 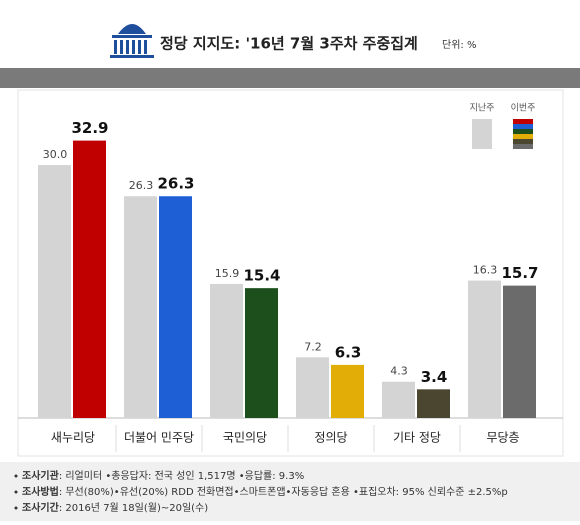 What do you see at coordinates (133, 508) in the screenshot?
I see `footer-text: : 2016년 7월 18일(월)~20일(수)` at bounding box center [133, 508].